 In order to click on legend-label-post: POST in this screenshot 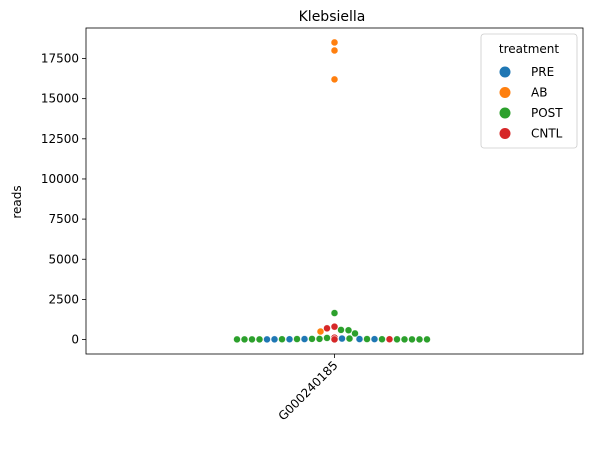, I will do `click(547, 113)`.